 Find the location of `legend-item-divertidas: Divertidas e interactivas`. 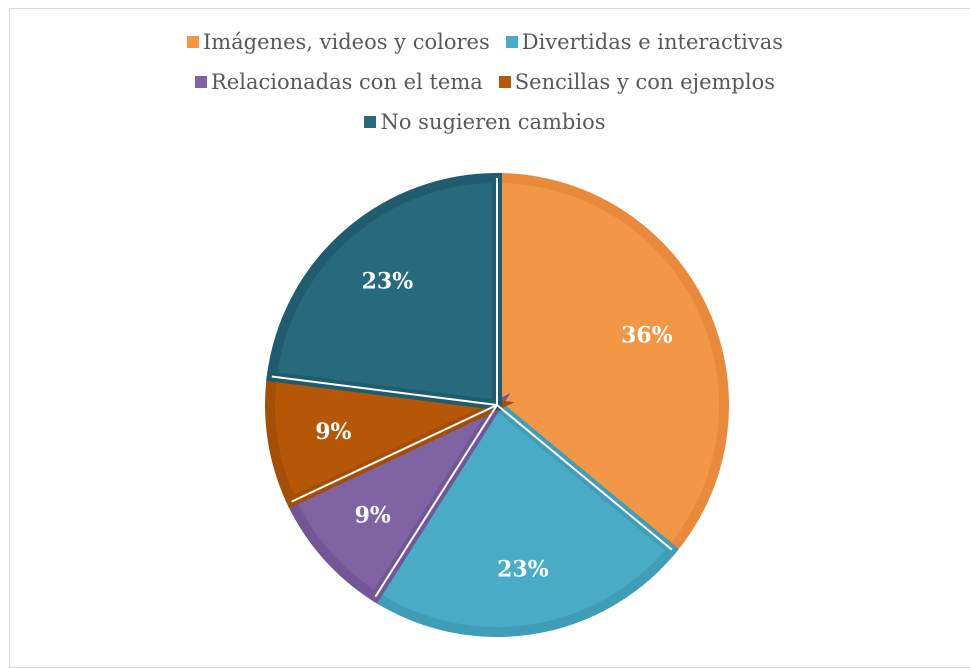

legend-item-divertidas: Divertidas e interactivas is located at coordinates (644, 42).